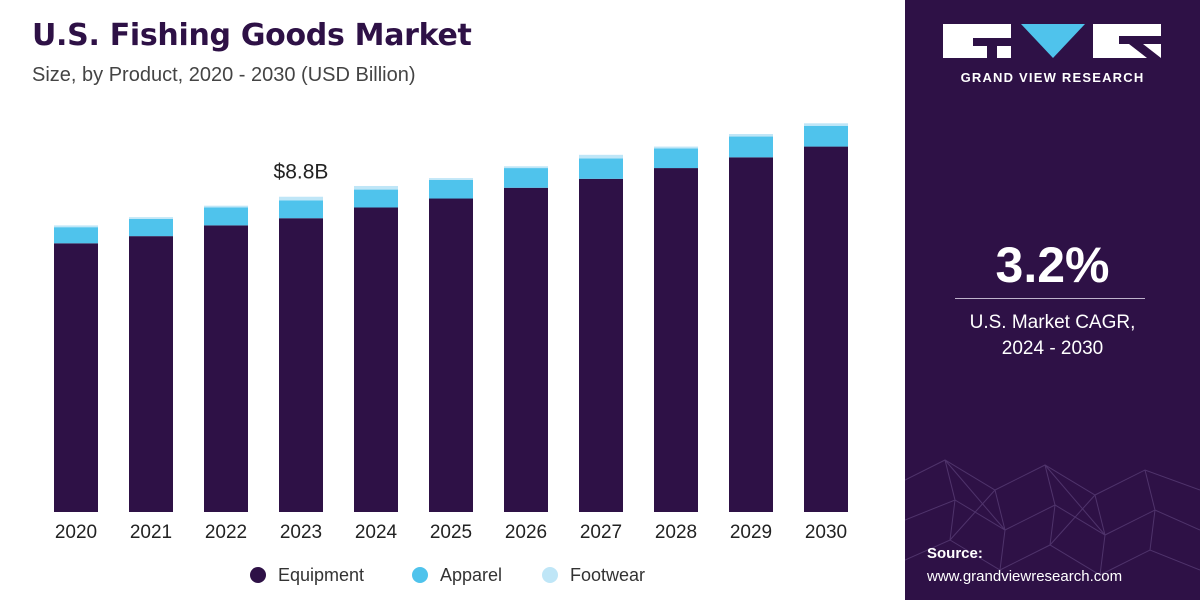 The height and width of the screenshot is (600, 1200). What do you see at coordinates (676, 340) in the screenshot?
I see `bar-equipment-2028` at bounding box center [676, 340].